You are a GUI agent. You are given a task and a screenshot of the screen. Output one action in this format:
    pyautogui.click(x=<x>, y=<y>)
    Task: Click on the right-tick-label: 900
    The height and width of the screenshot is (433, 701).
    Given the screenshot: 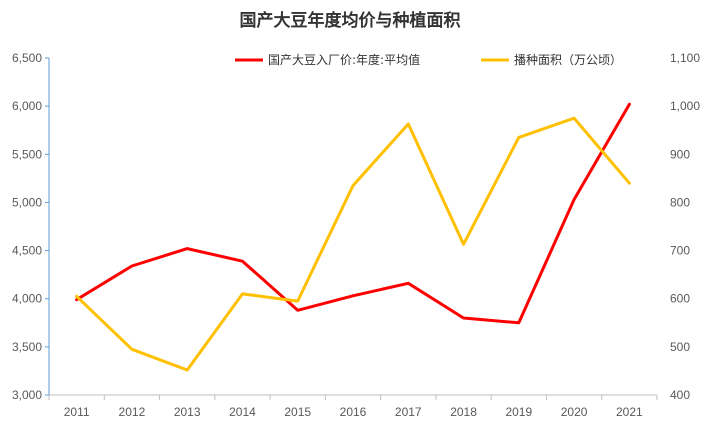 What is the action you would take?
    pyautogui.click(x=680, y=154)
    